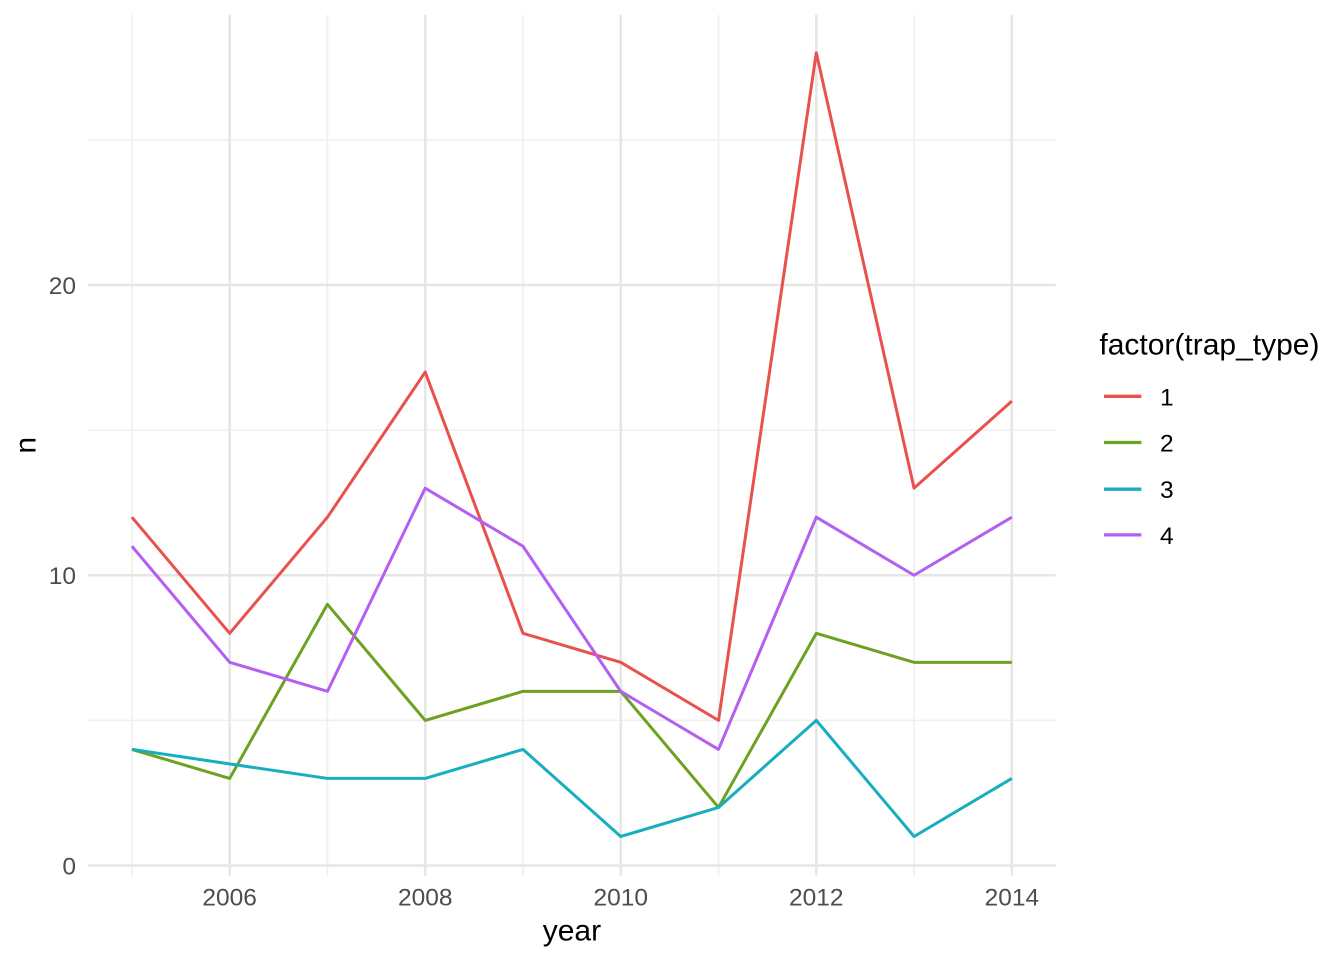 The height and width of the screenshot is (960, 1344). I want to click on svg-text: 10, so click(62, 576).